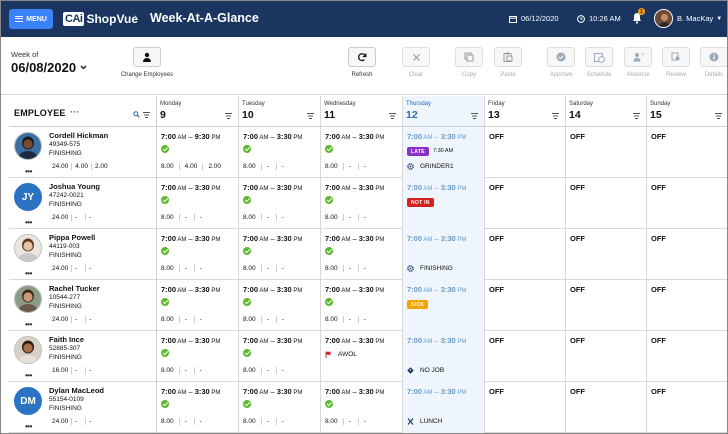 The image size is (728, 434). What do you see at coordinates (83, 254) in the screenshot?
I see `employee-cell: ••• Pippa Powell 44119-003 FINISHING 24.00- -` at bounding box center [83, 254].